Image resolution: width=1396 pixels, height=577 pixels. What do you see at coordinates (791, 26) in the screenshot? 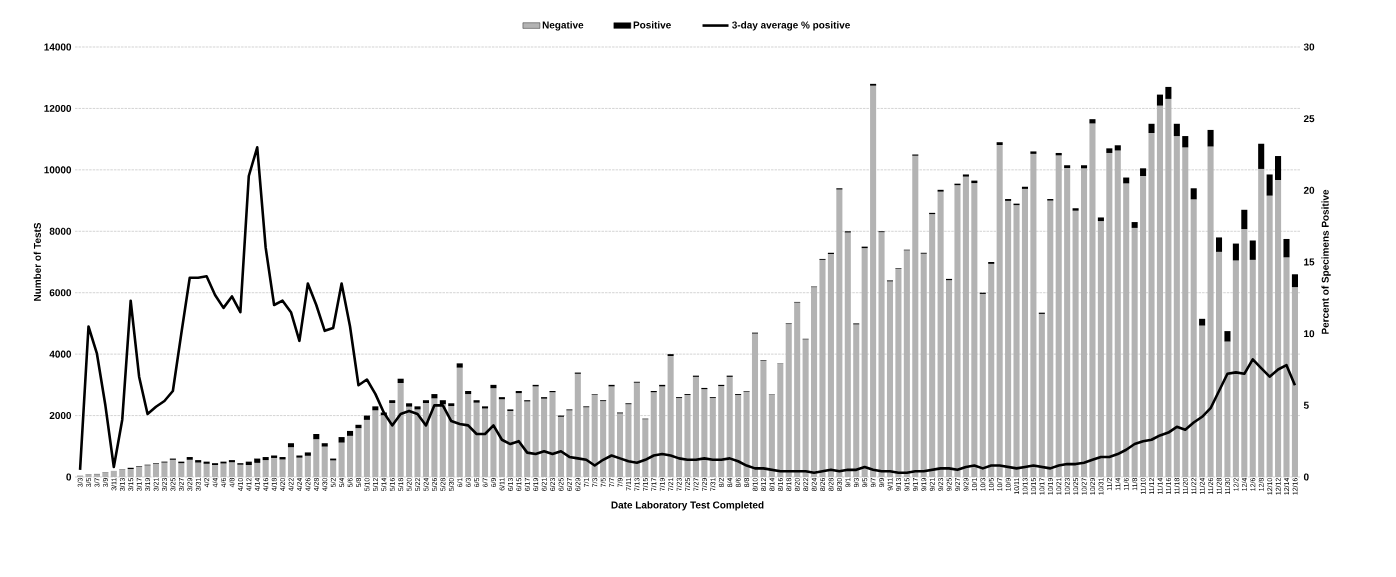
I see `legend-label: 3-day average % positive` at bounding box center [791, 26].